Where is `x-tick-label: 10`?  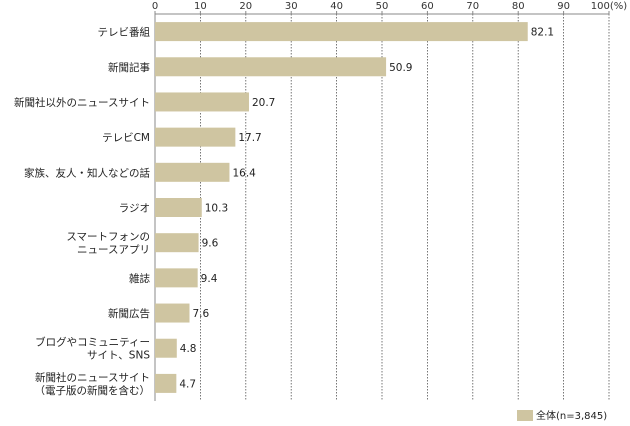
x-tick-label: 10 is located at coordinates (200, 6).